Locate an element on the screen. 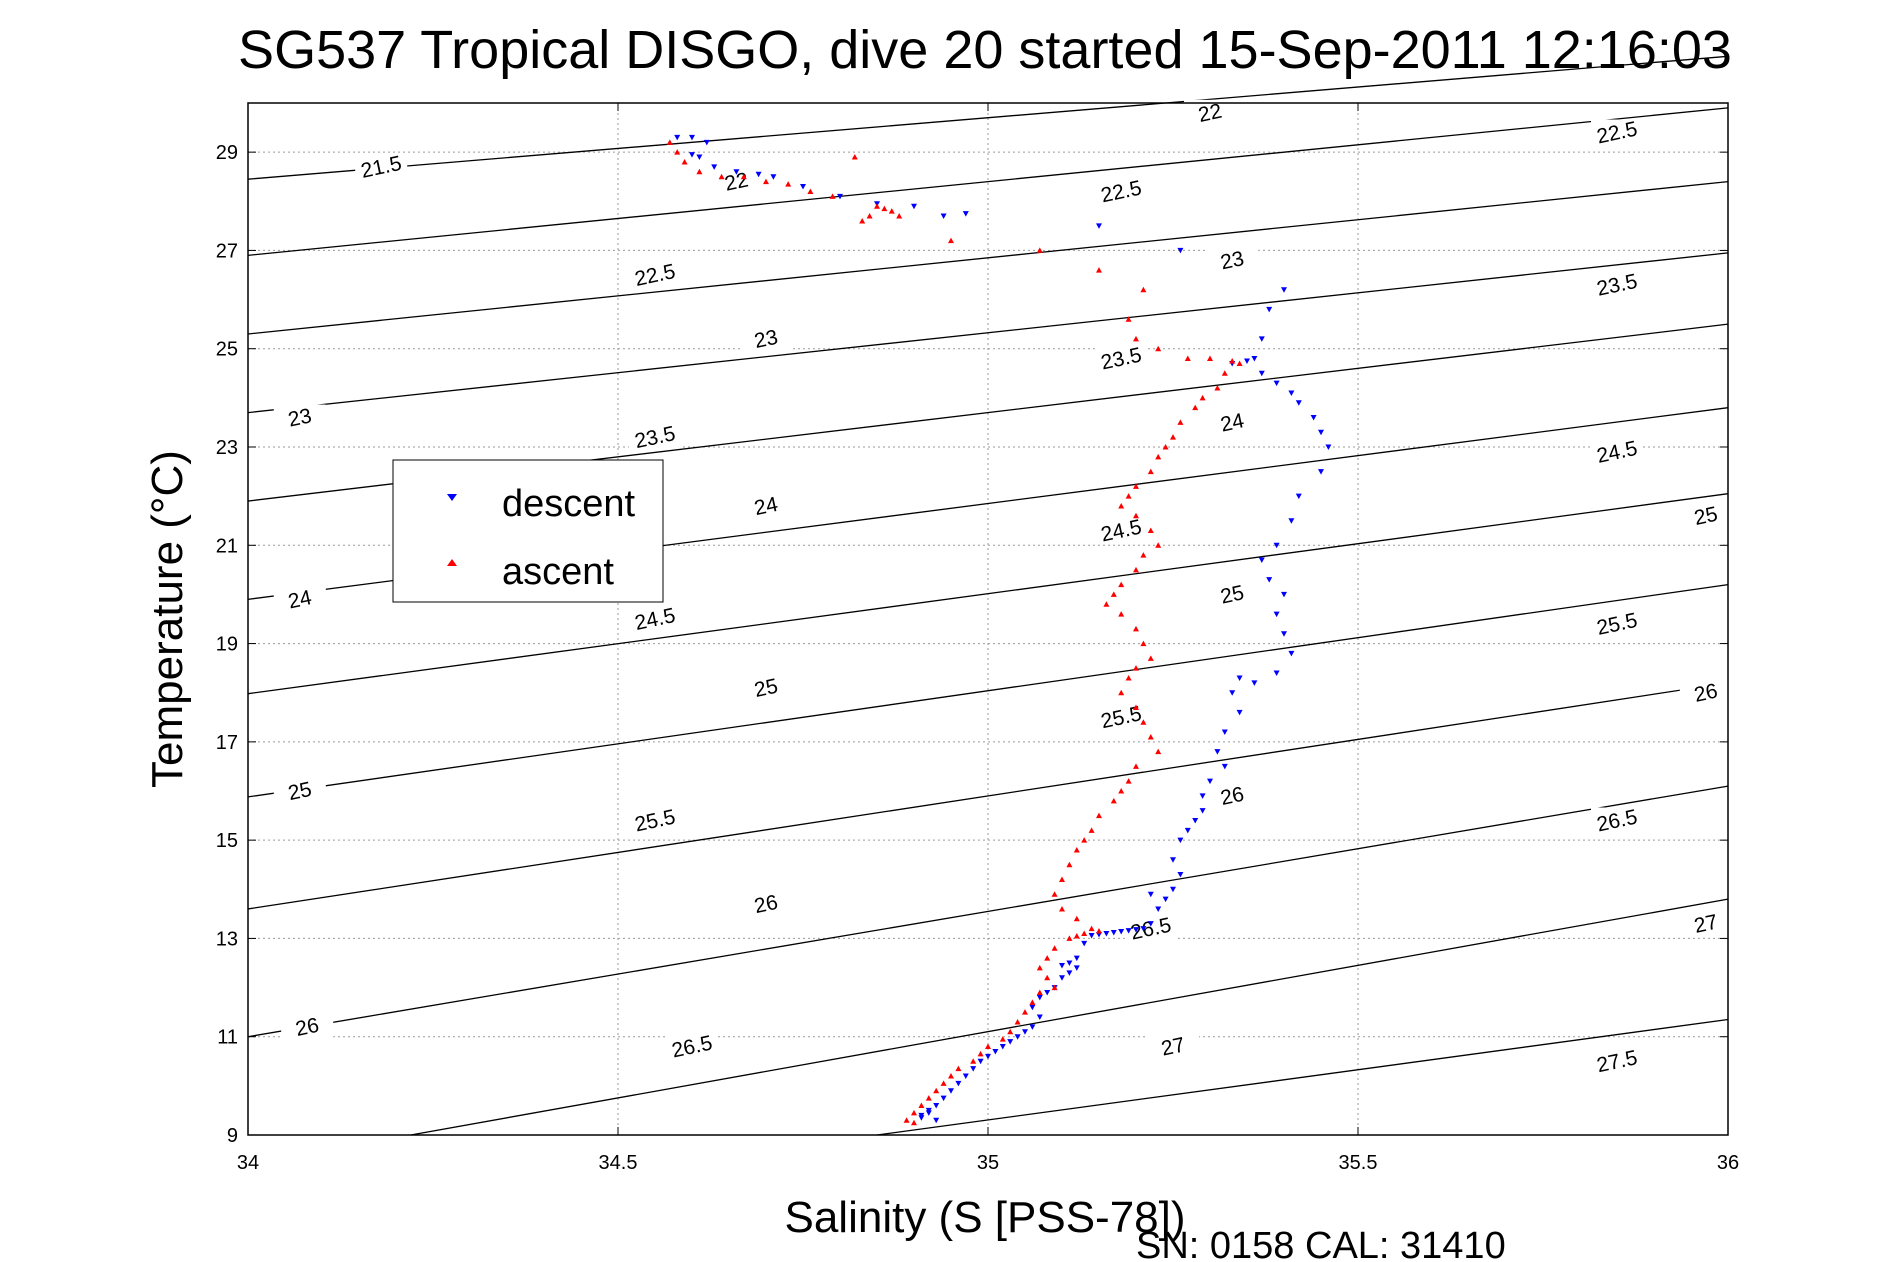 The width and height of the screenshot is (1891, 1262). contour-label: 23.5 is located at coordinates (655, 437).